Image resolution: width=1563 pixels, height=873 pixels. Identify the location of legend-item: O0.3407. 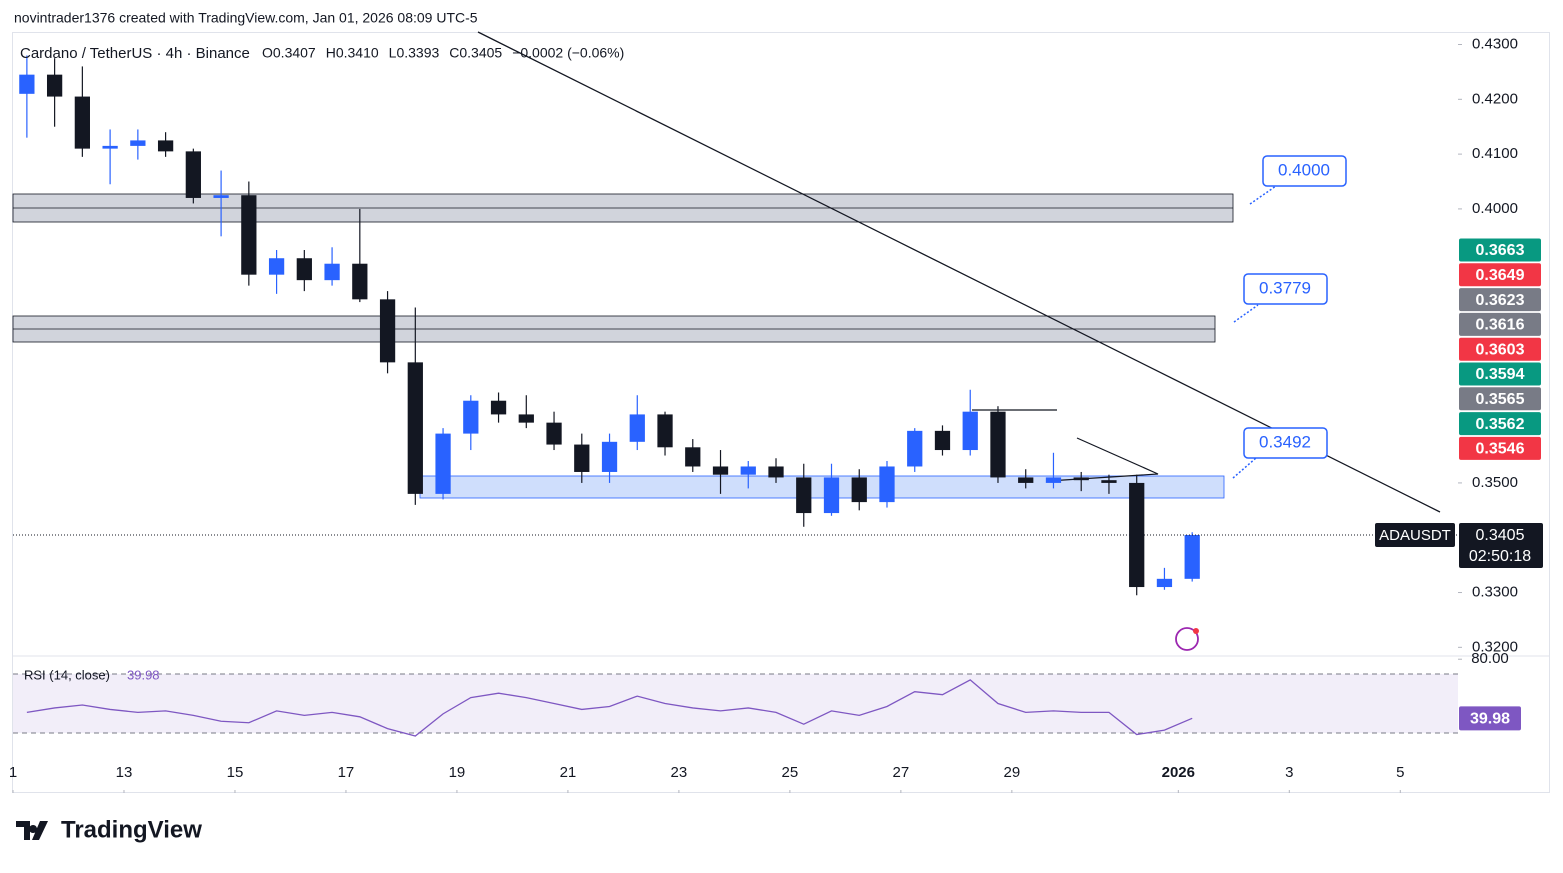
(289, 53).